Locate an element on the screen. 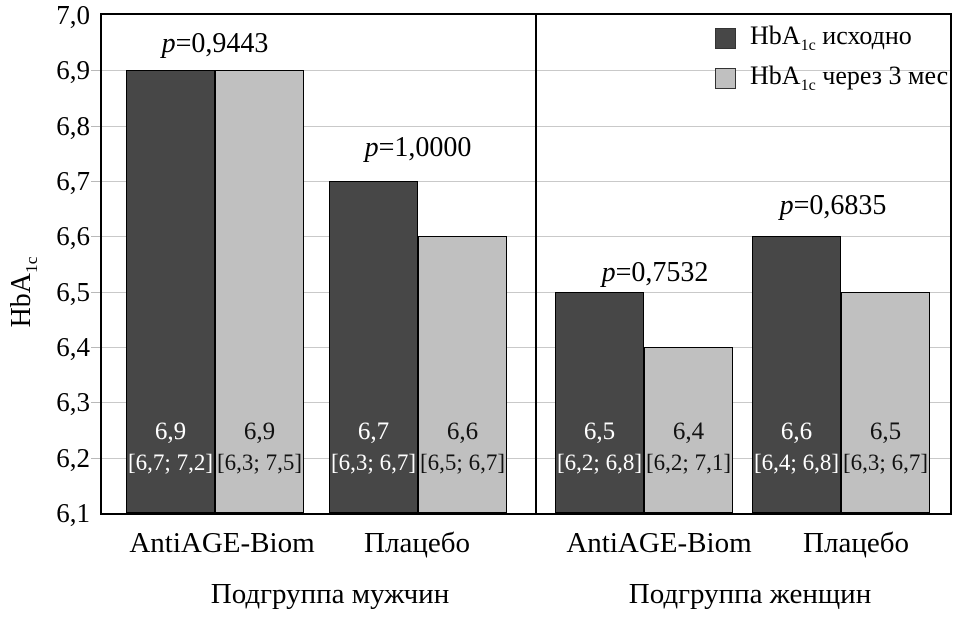 This screenshot has width=964, height=628. y-tick-label: 6,7 is located at coordinates (73, 181).